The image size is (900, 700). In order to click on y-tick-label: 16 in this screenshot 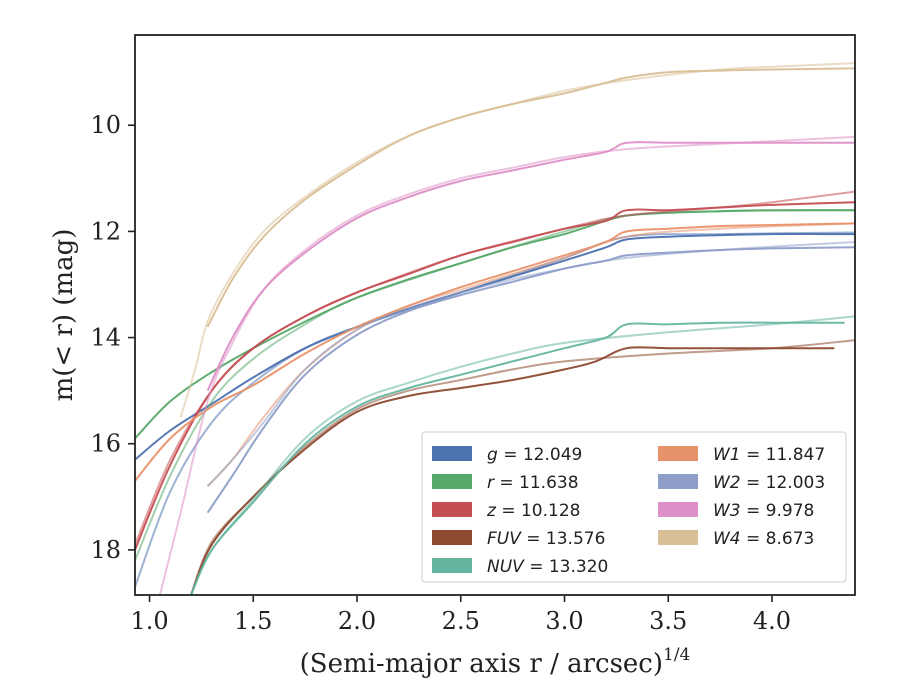, I will do `click(105, 444)`.